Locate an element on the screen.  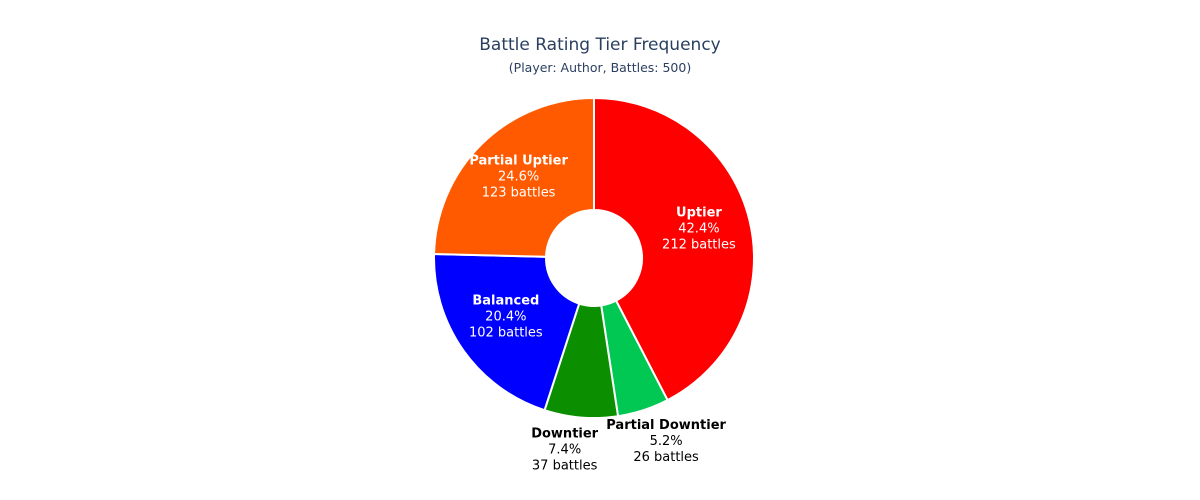
slice-label-partial-uptier: Partial Uptier 24.6% 123 battles is located at coordinates (518, 177).